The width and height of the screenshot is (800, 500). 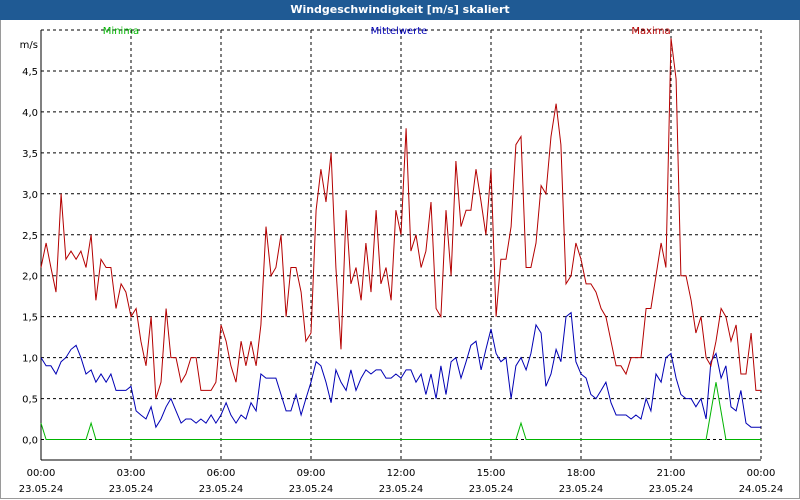 I want to click on y-tick-label: 2,5, so click(x=30, y=236).